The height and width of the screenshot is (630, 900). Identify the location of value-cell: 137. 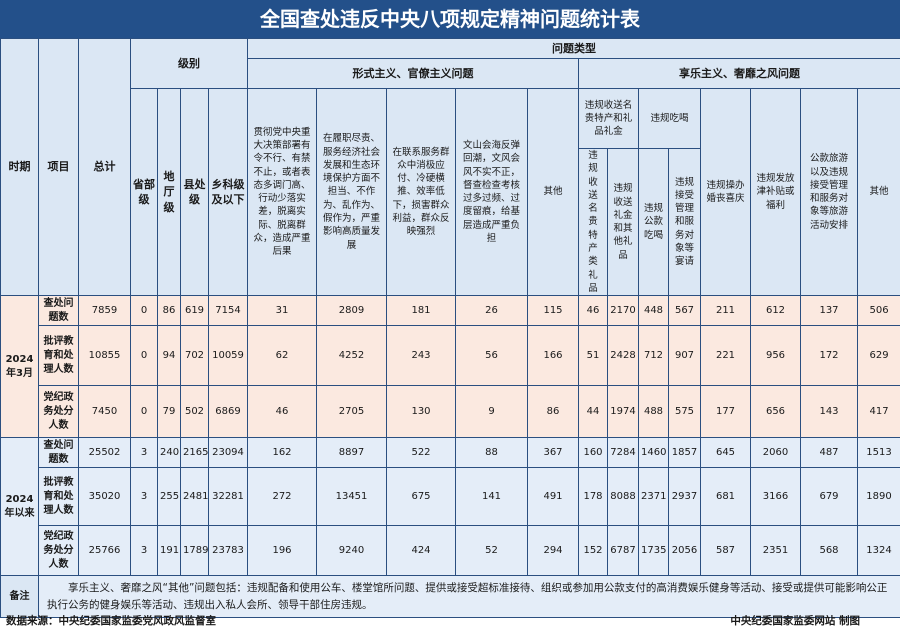
(829, 311).